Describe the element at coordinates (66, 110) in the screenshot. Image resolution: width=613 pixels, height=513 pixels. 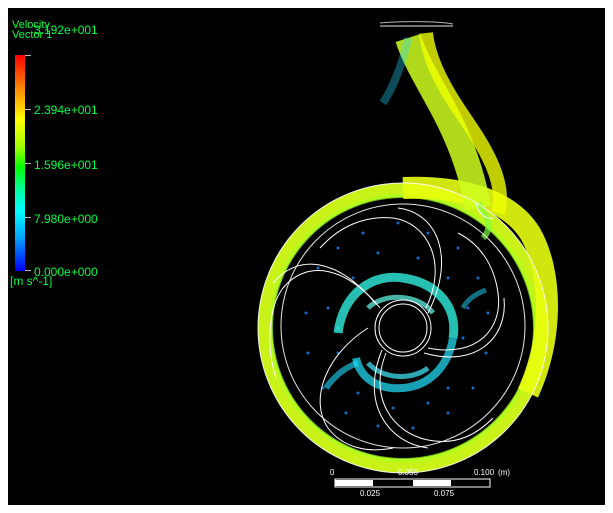
I see `legend-tick-label: 2.394e+001` at that location.